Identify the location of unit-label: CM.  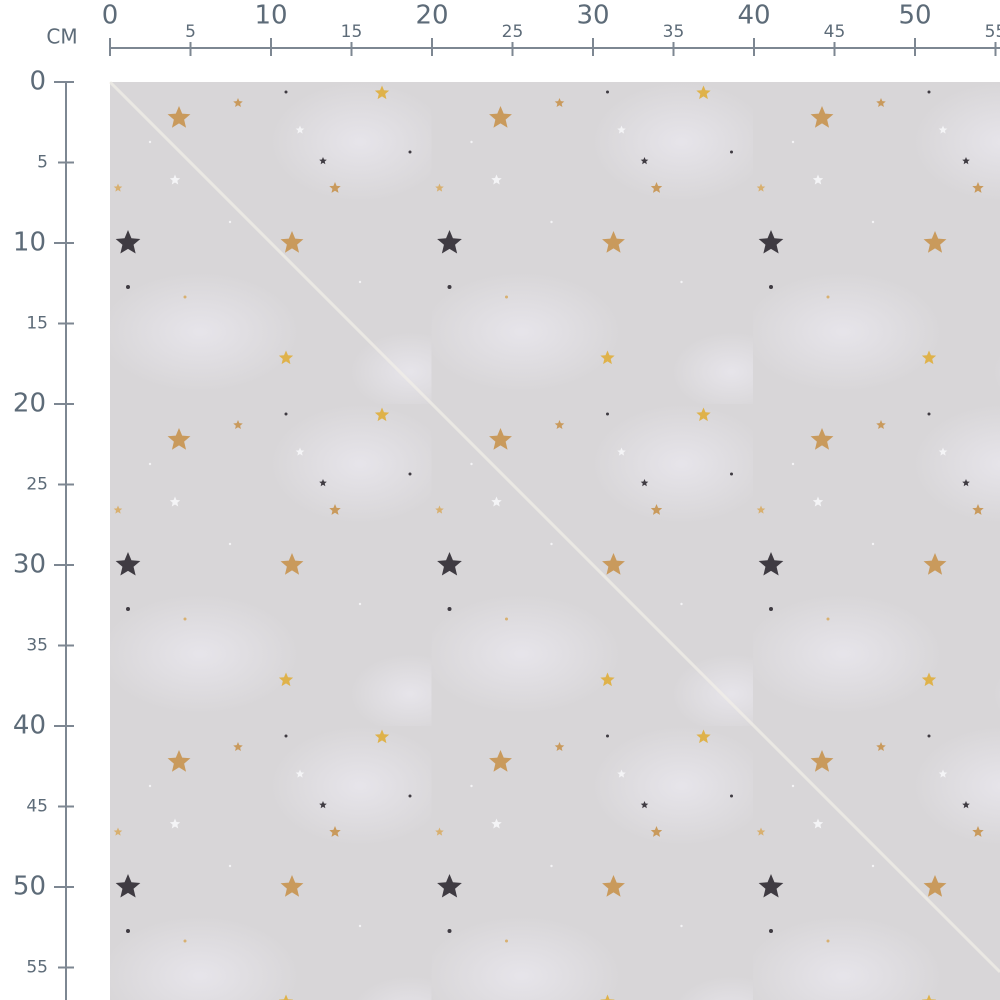
(61, 37).